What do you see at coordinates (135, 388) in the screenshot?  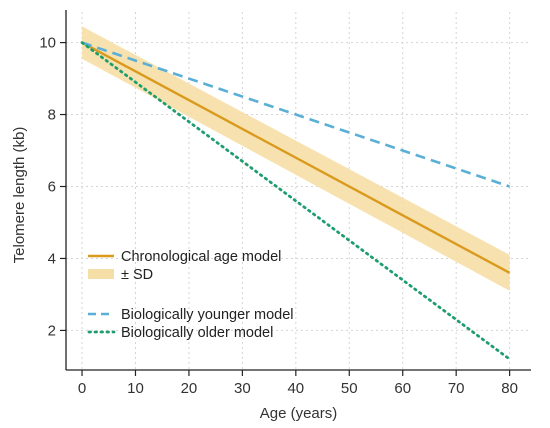 I see `x-tick-label-10: 10` at bounding box center [135, 388].